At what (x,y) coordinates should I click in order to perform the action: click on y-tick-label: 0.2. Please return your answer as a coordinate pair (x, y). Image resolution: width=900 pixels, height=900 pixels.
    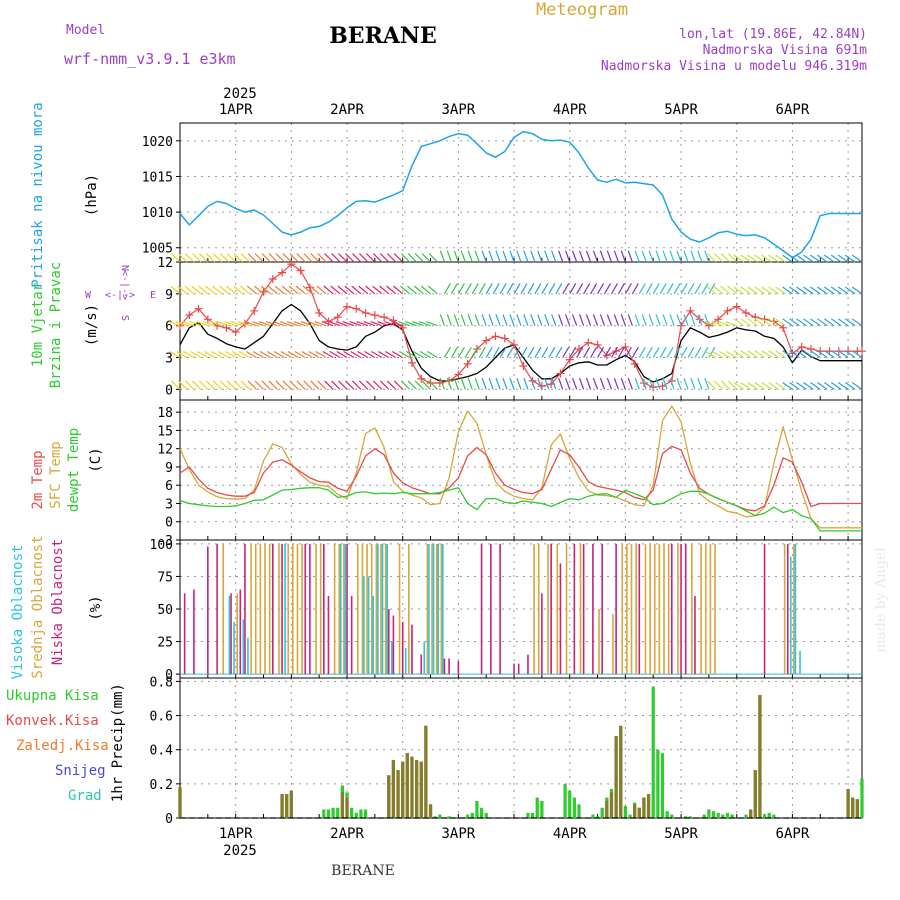
    Looking at the image, I should click on (161, 785).